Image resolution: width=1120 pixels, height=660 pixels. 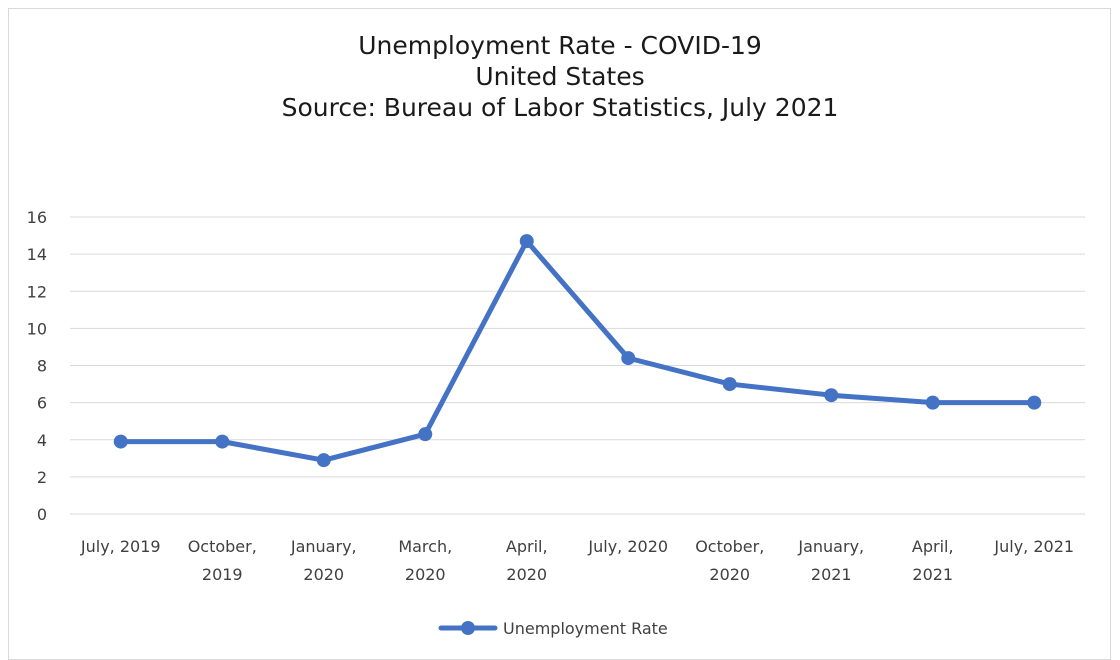 What do you see at coordinates (222, 574) in the screenshot?
I see `x-tick-label-line: 2019` at bounding box center [222, 574].